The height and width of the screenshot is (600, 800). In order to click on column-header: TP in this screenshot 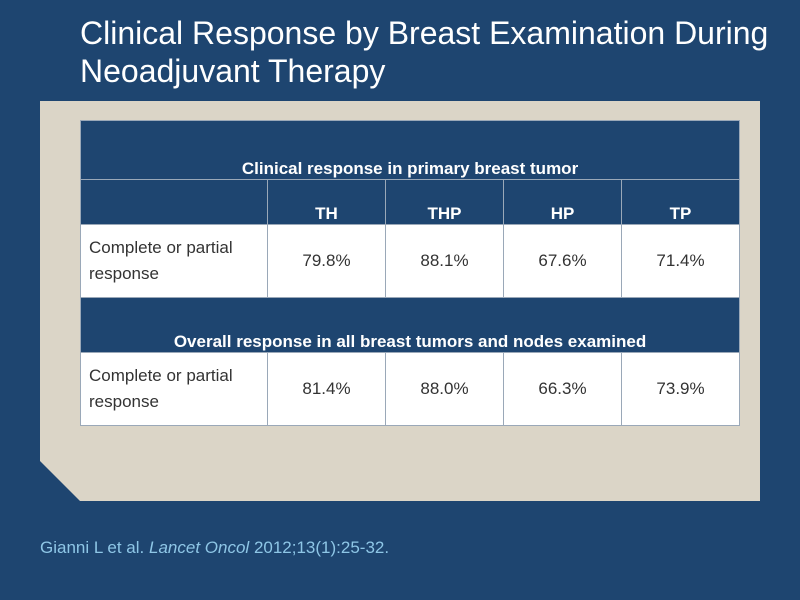, I will do `click(680, 202)`.